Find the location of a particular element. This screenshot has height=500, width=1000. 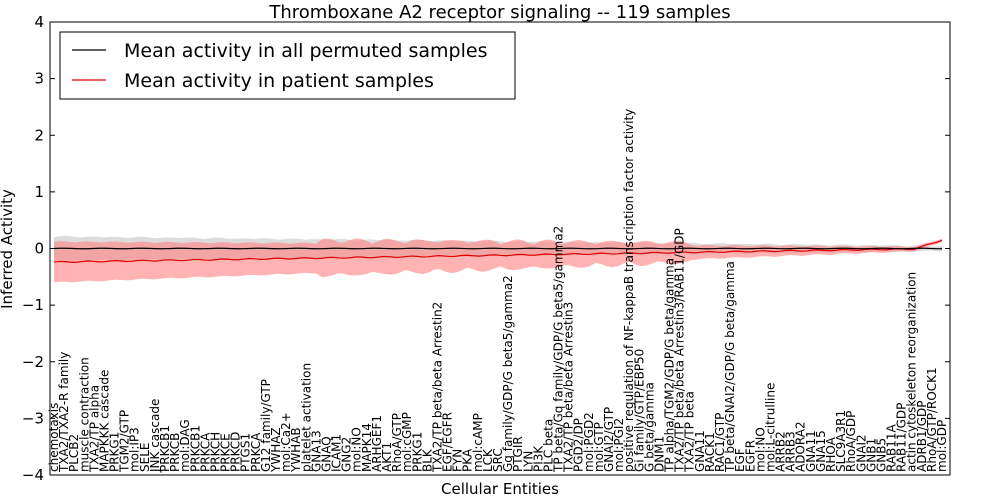

entity-label: DNM1 is located at coordinates (659, 454).